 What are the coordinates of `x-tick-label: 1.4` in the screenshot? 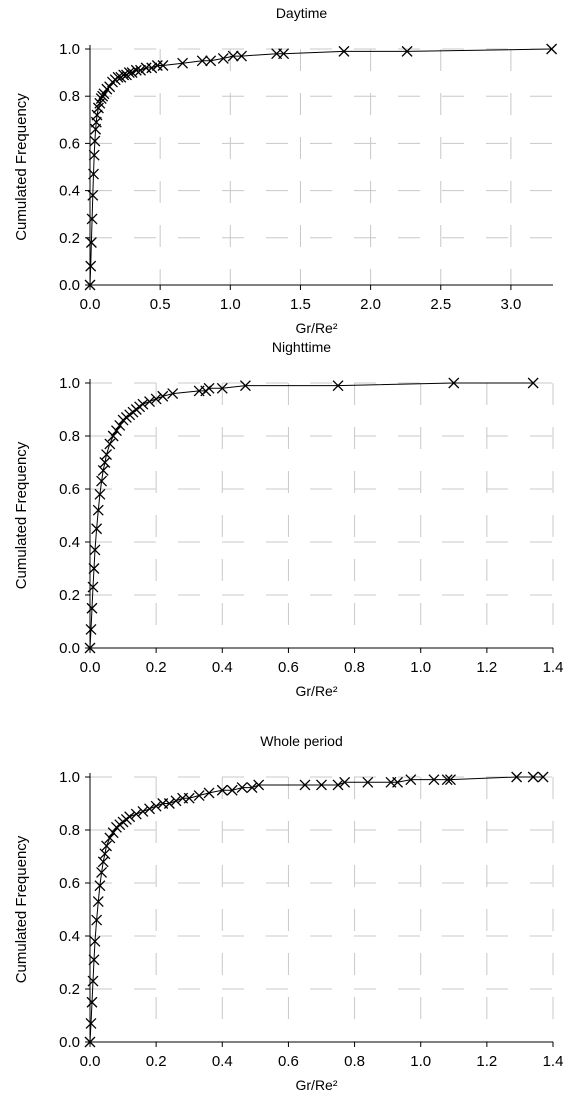 It's located at (553, 1061).